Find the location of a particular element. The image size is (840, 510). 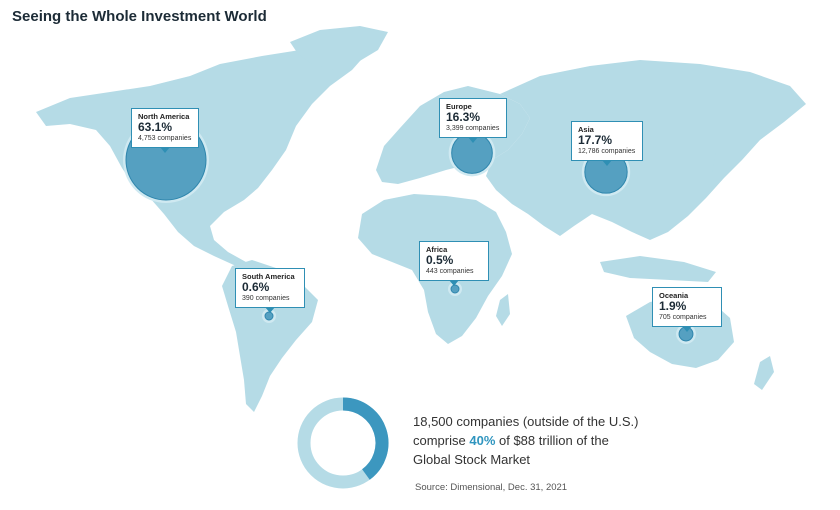

europe-companies-label: 3,399 companies is located at coordinates (473, 128).